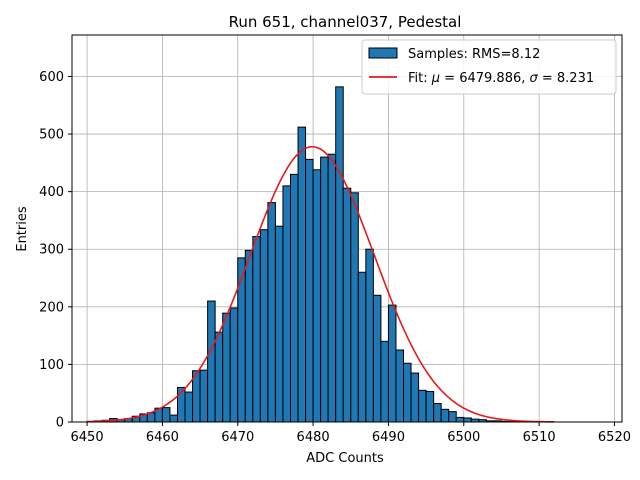  Describe the element at coordinates (463, 437) in the screenshot. I see `x-tick-label: 6500` at that location.